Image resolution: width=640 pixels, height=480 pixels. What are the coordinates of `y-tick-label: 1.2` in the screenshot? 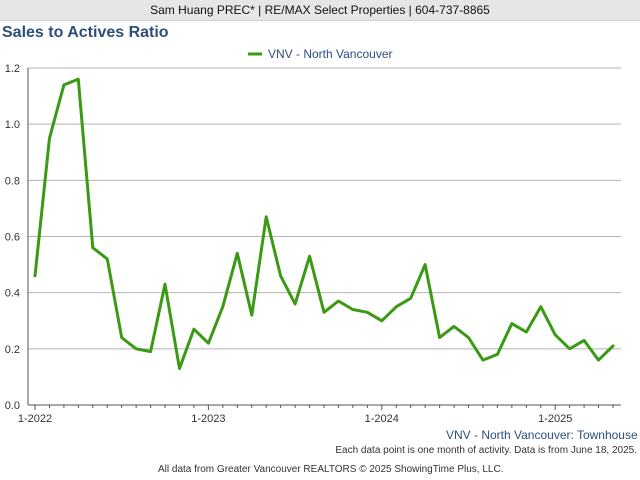 It's located at (12, 69).